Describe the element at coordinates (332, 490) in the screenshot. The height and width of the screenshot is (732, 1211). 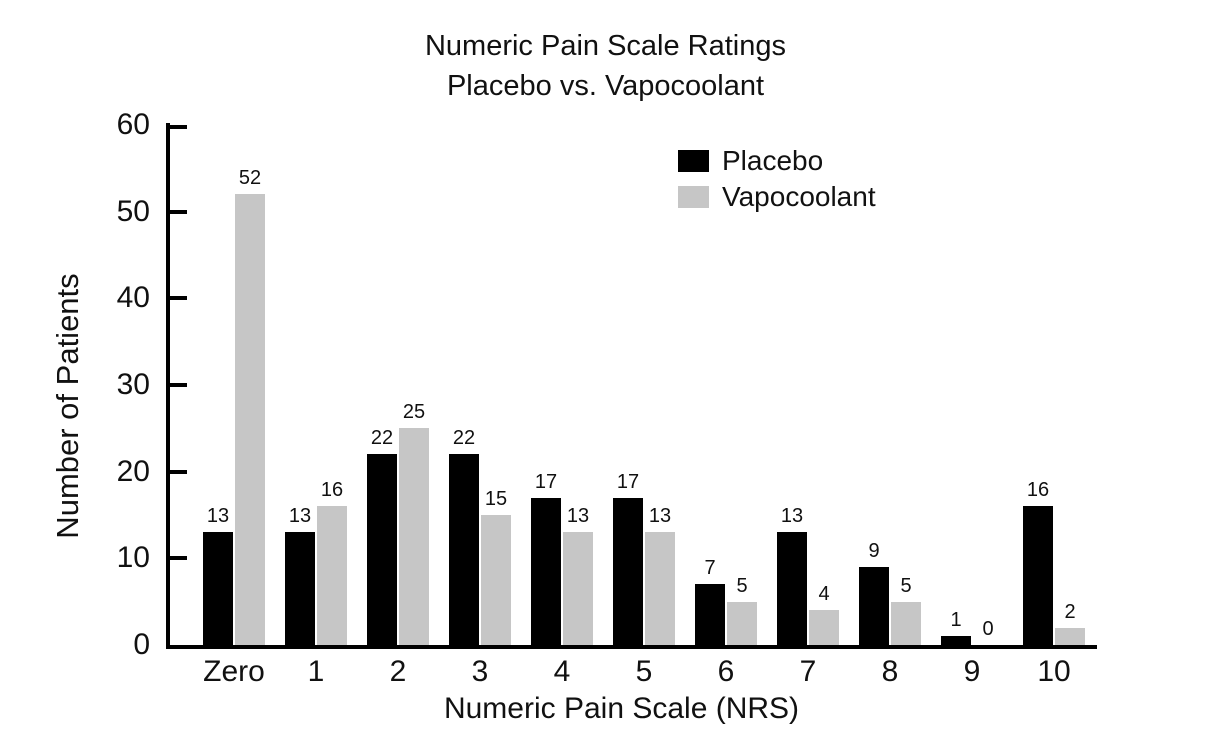
I see `bar-value-vapocoolant-1: 16` at that location.